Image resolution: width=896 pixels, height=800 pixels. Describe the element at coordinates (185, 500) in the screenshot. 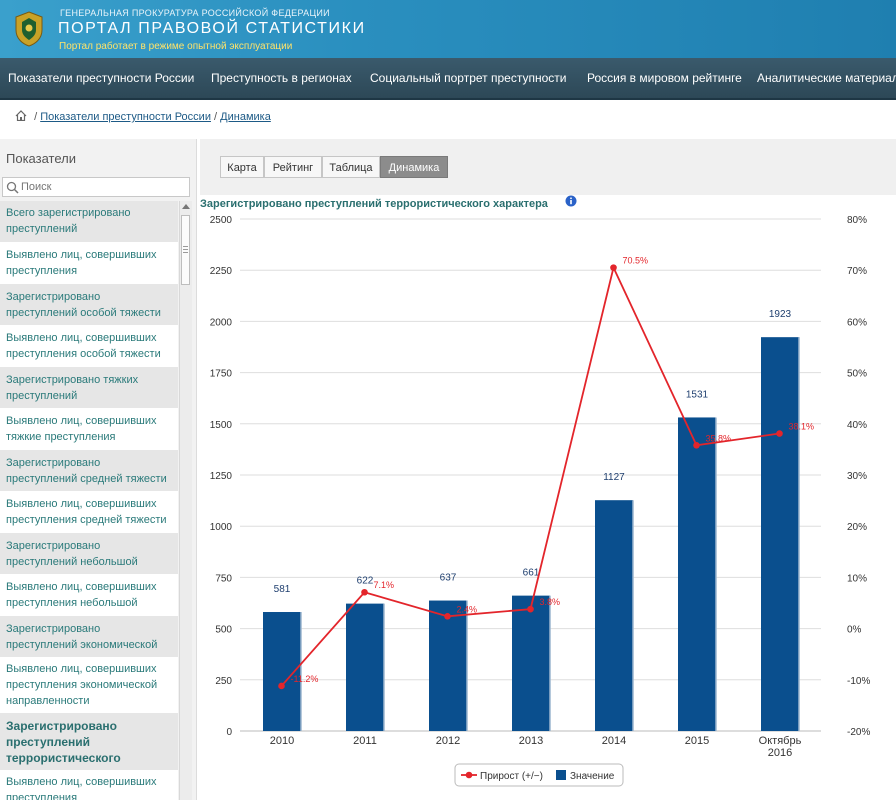

I see `sidebar-scrollbar` at that location.